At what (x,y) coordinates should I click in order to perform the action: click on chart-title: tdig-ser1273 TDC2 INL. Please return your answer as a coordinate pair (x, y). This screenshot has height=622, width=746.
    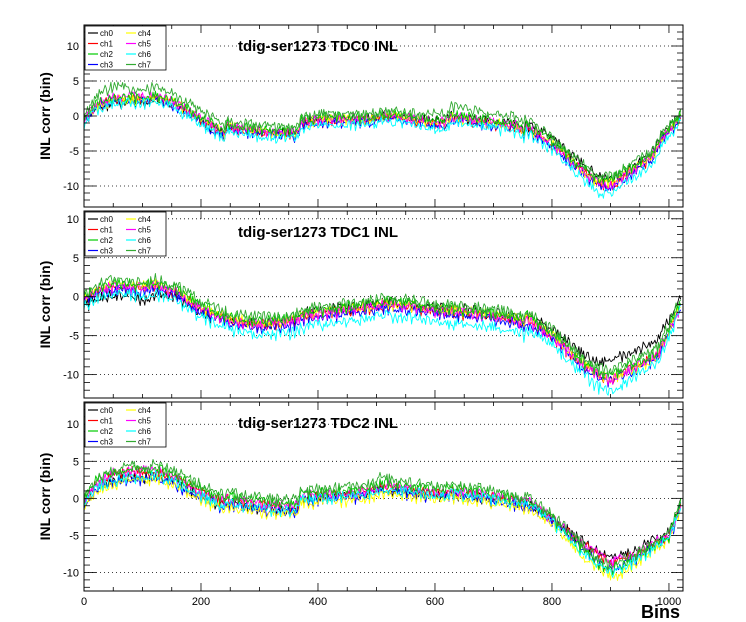
    Looking at the image, I should click on (318, 423).